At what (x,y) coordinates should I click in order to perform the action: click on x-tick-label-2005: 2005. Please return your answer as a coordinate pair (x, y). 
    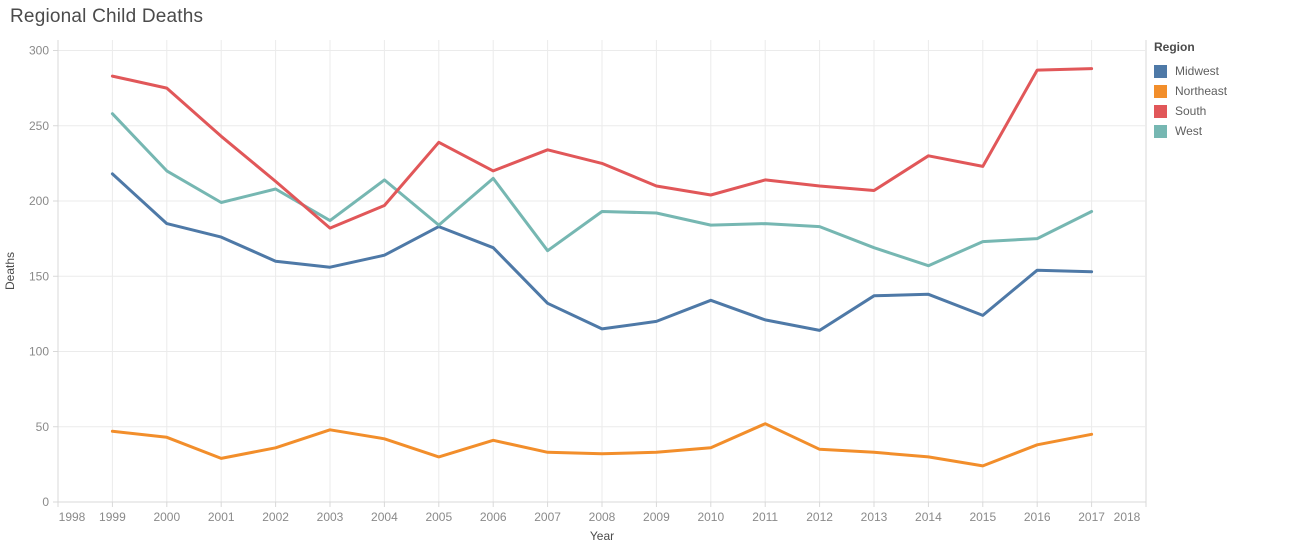
    Looking at the image, I should click on (438, 517).